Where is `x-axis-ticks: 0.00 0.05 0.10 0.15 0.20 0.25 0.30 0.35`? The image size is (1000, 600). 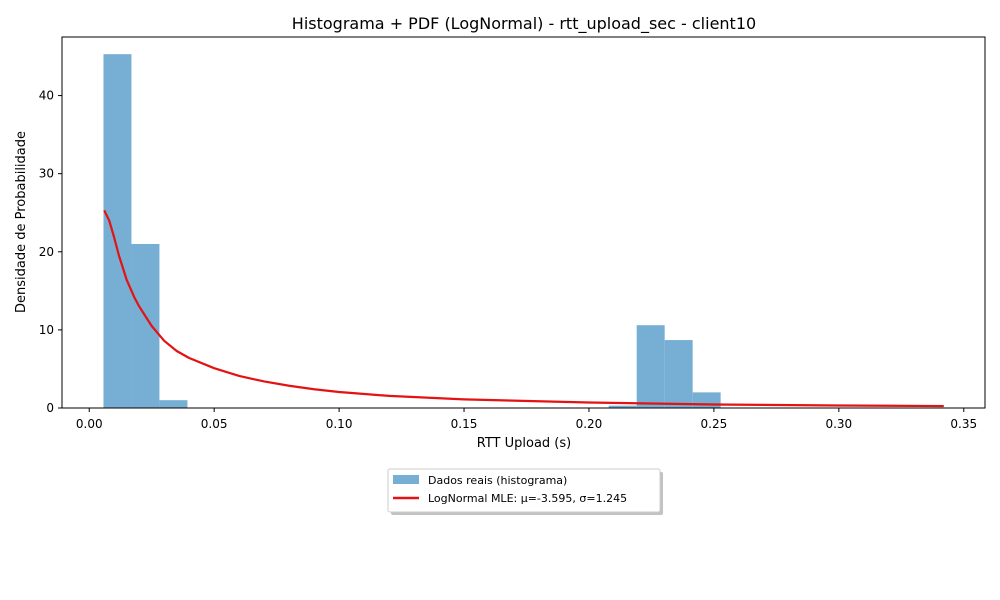 x-axis-ticks: 0.00 0.05 0.10 0.15 0.20 0.25 0.30 0.35 is located at coordinates (526, 419).